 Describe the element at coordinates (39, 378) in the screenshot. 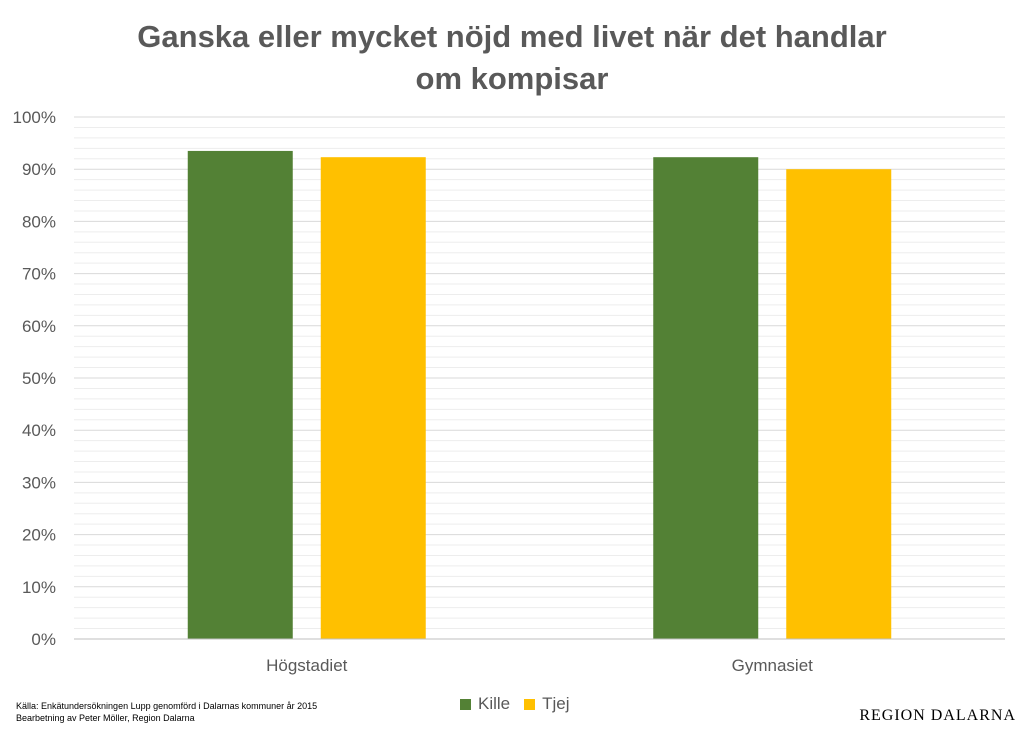

I see `y-tick-label: 50%` at that location.